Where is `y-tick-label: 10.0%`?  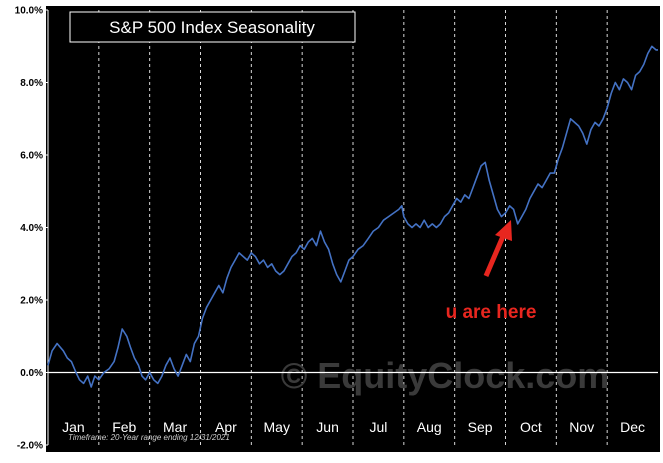 y-tick-label: 10.0% is located at coordinates (29, 11).